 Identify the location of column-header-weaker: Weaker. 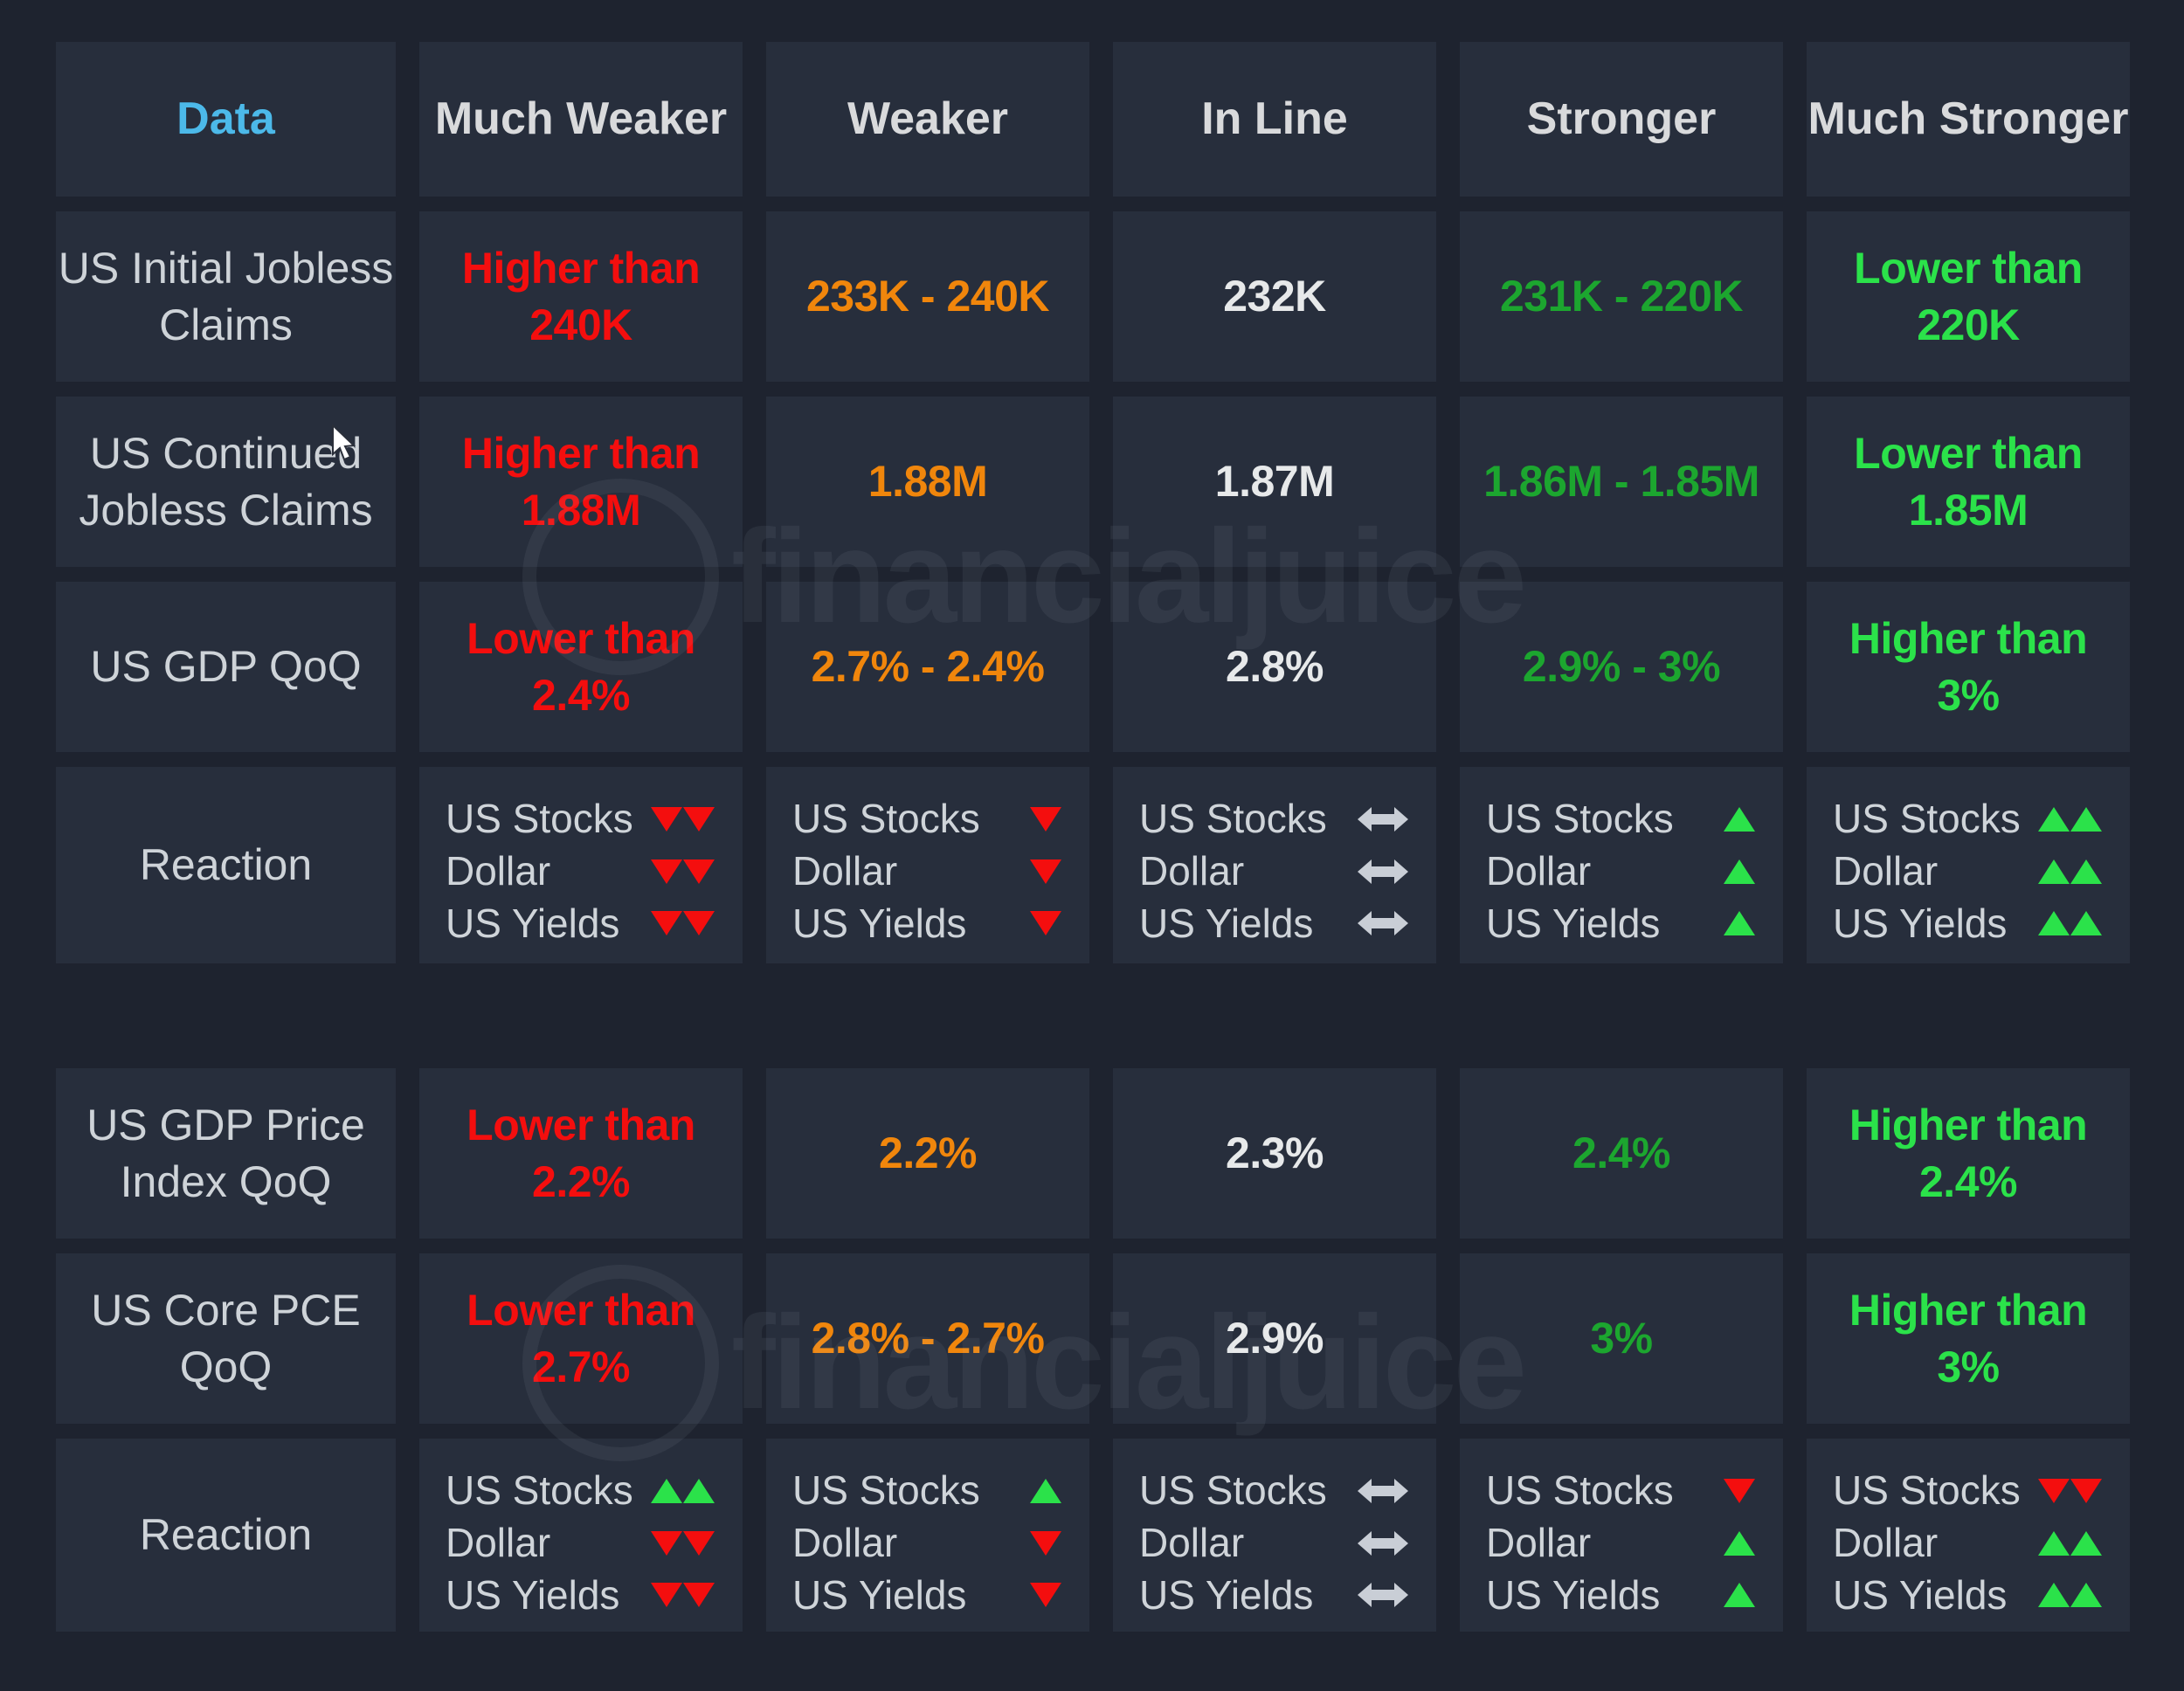
(927, 120).